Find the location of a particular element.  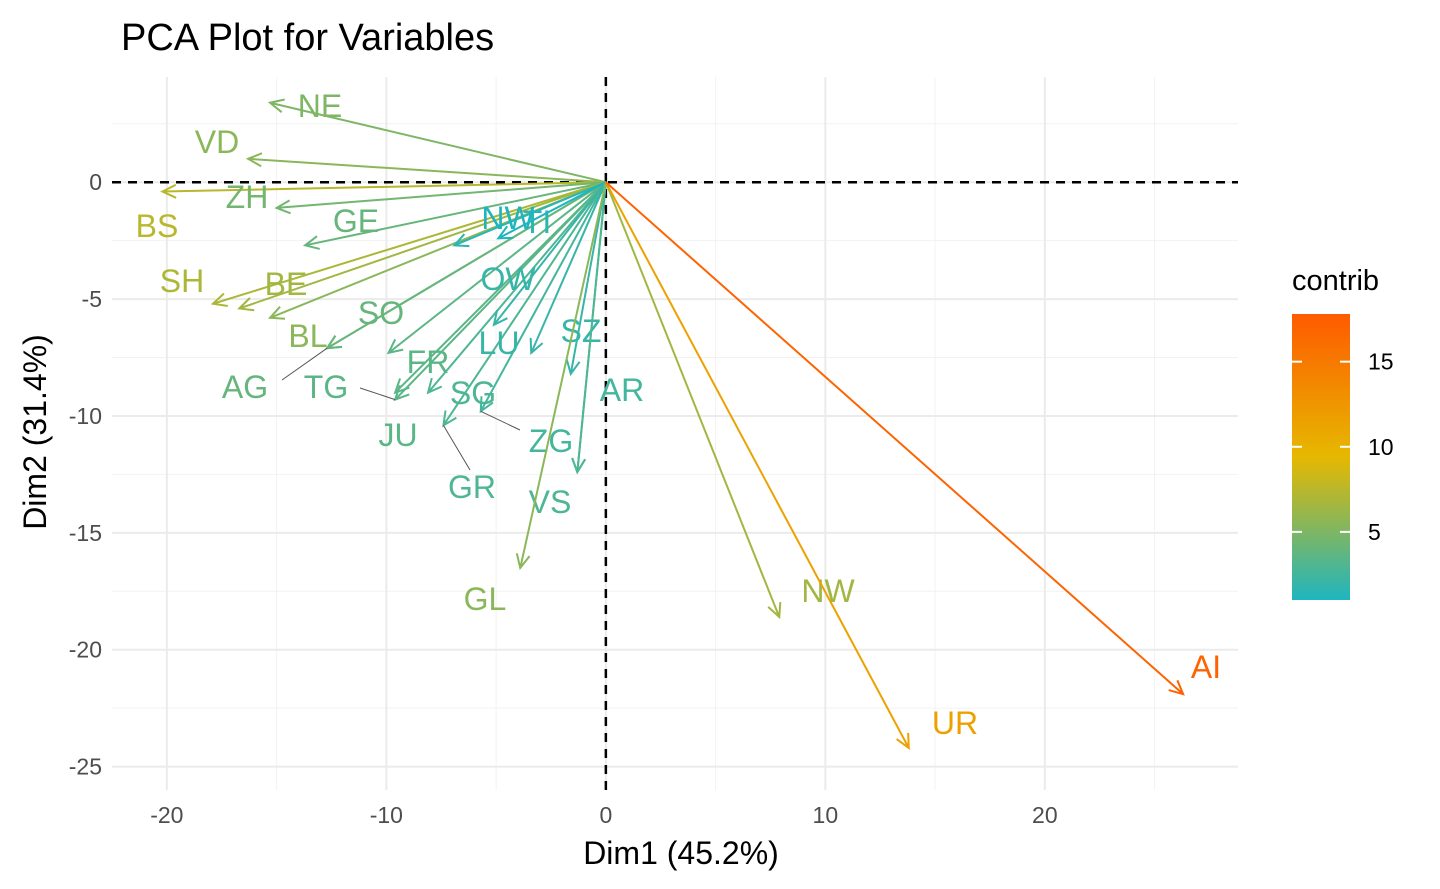

variable-label-tg: TG is located at coordinates (326, 387).